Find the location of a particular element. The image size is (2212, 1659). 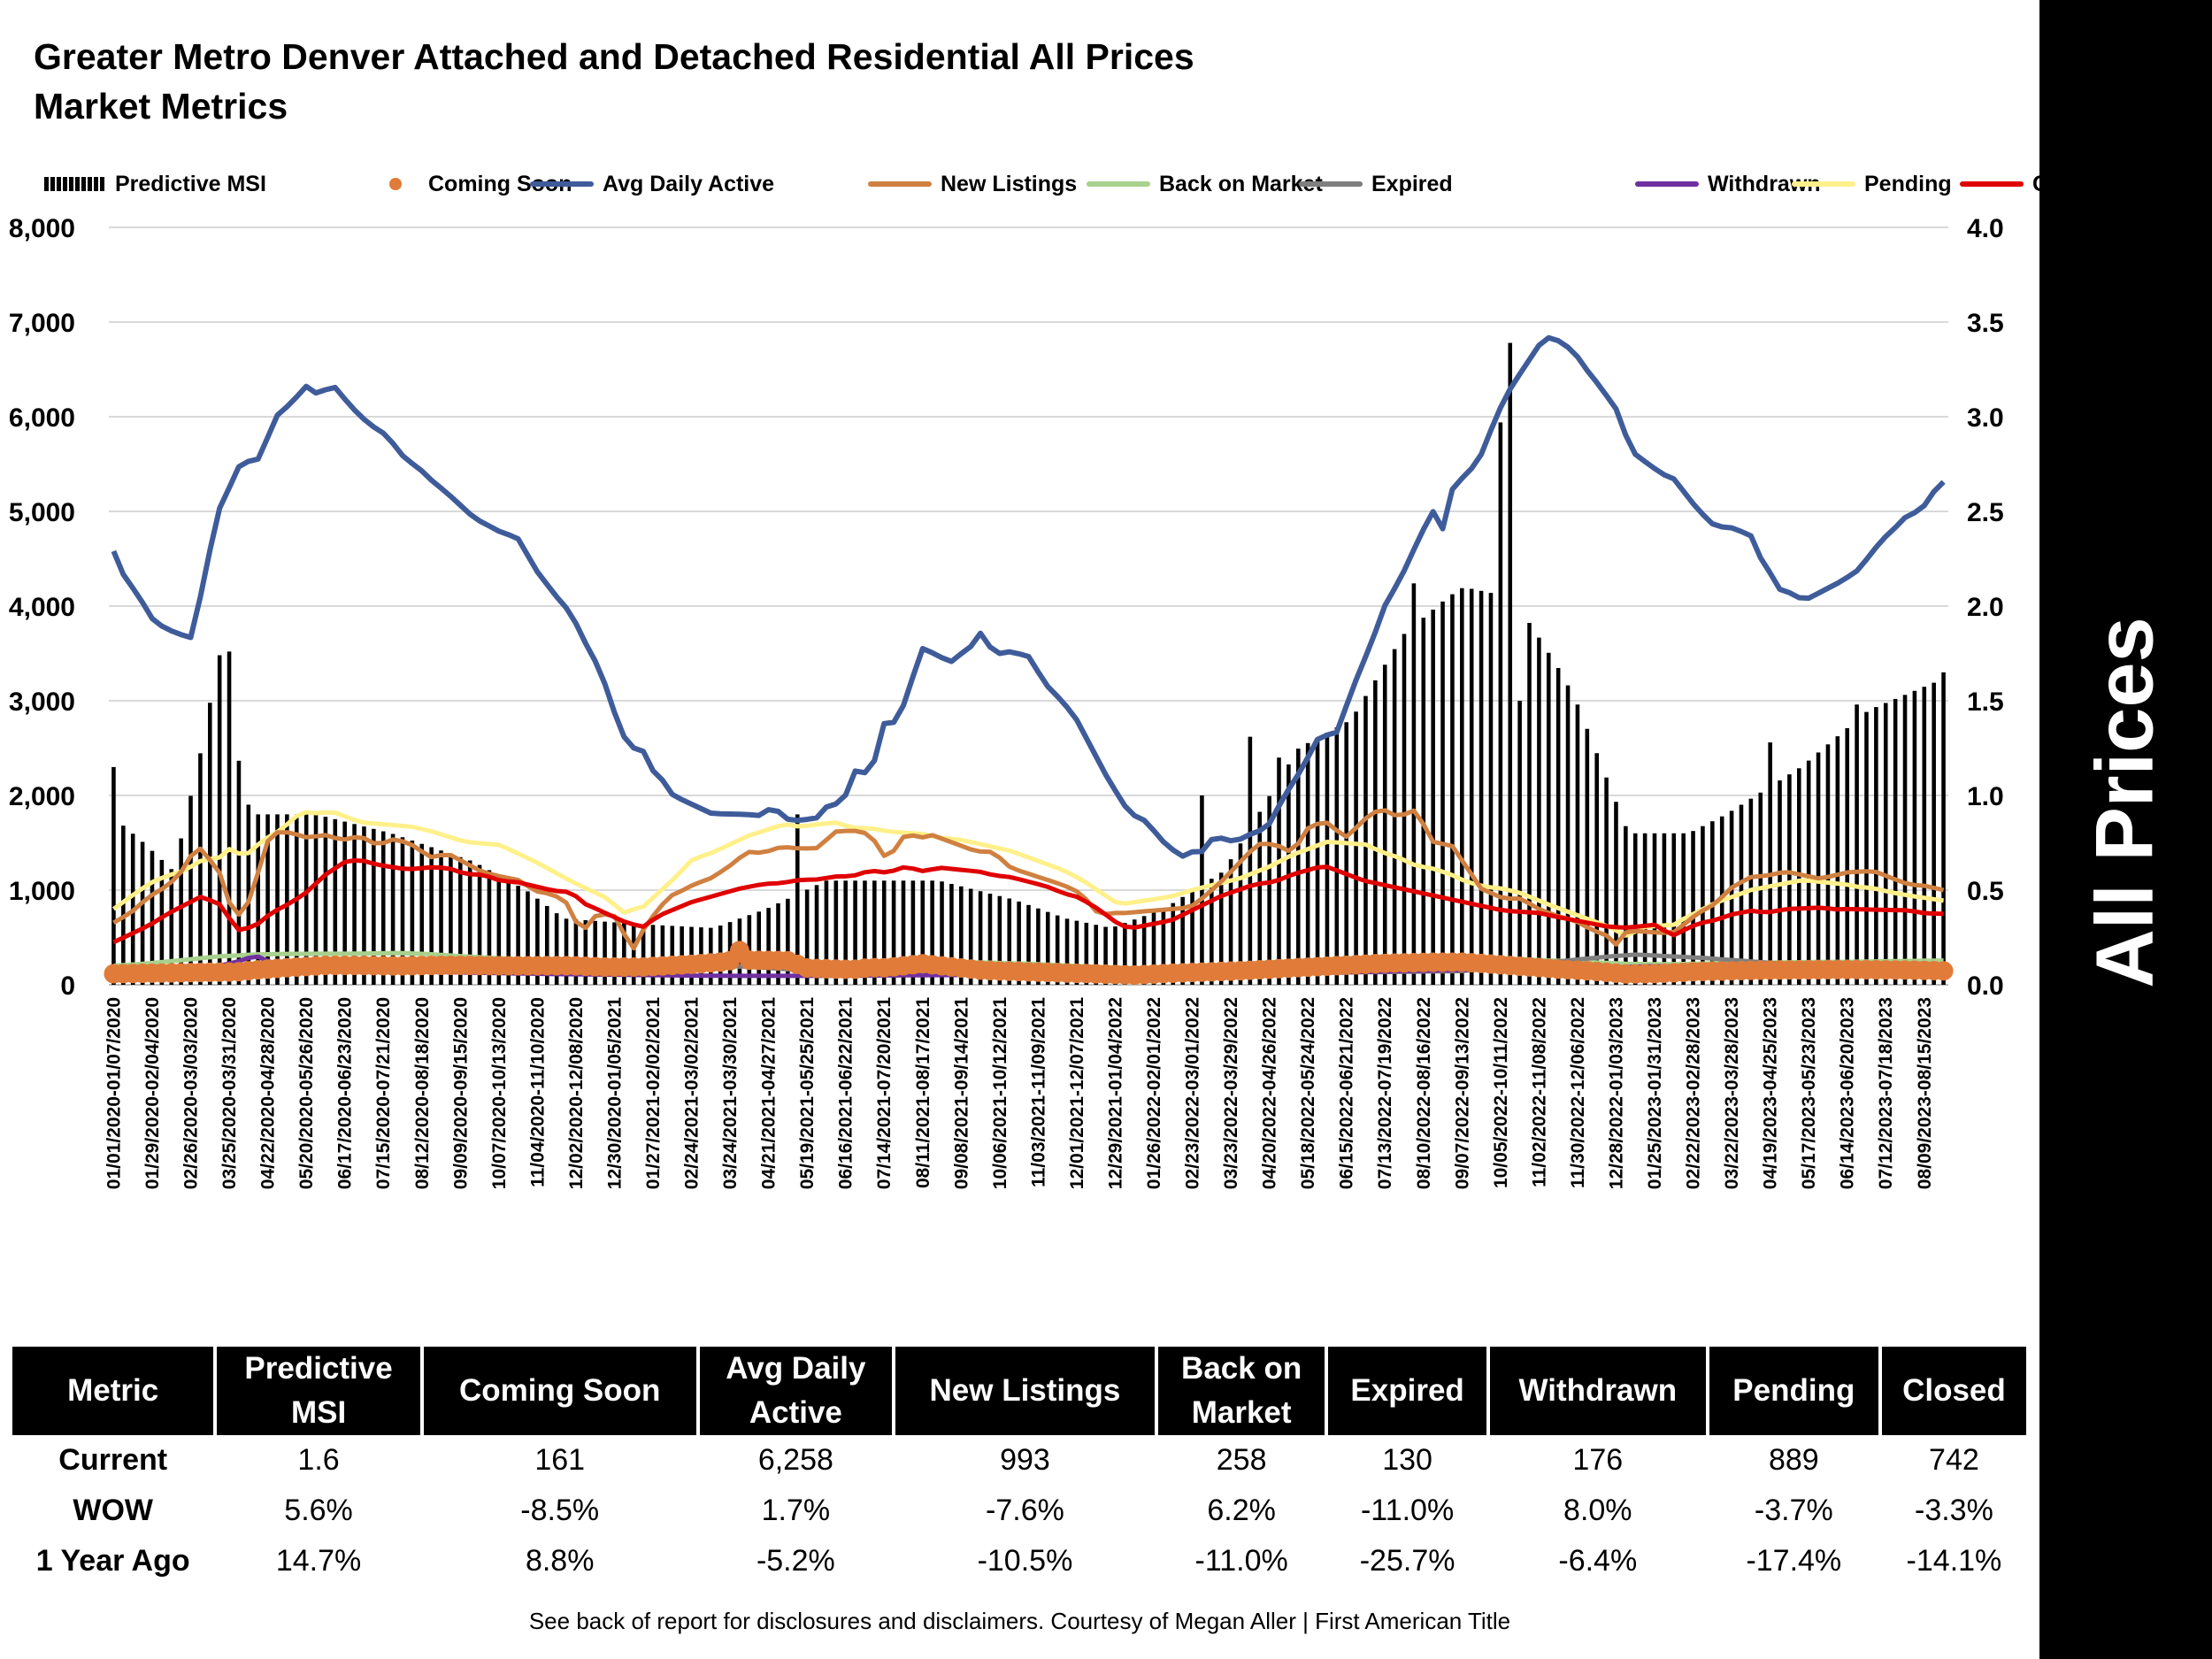

x-axis-tick-label: 03/23/2022-03/29/2022 is located at coordinates (1231, 1093).